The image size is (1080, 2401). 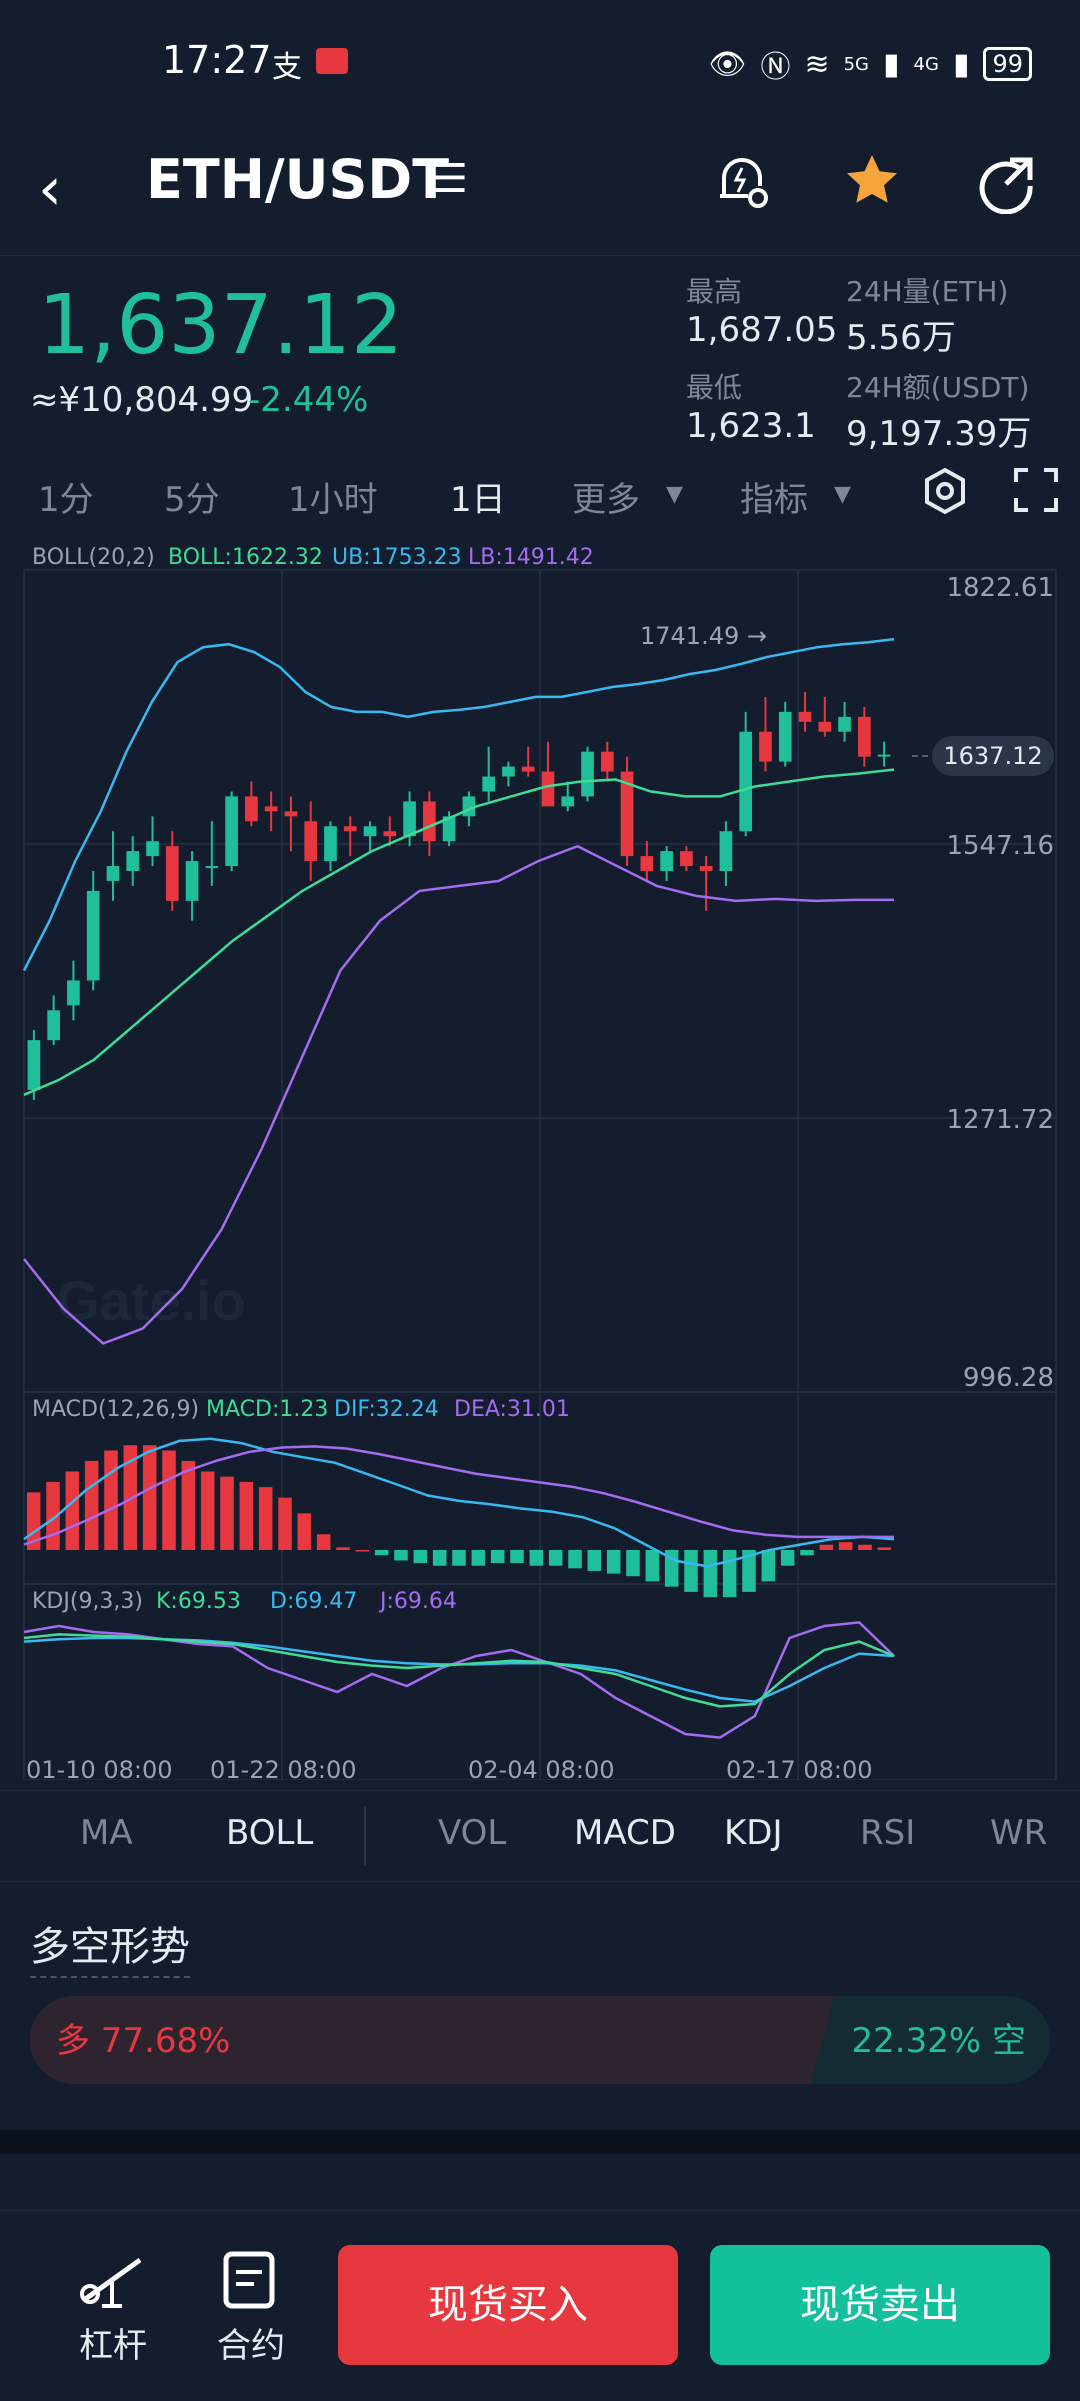 I want to click on boll-legend-mid: BOLL:1622.32, so click(x=245, y=557).